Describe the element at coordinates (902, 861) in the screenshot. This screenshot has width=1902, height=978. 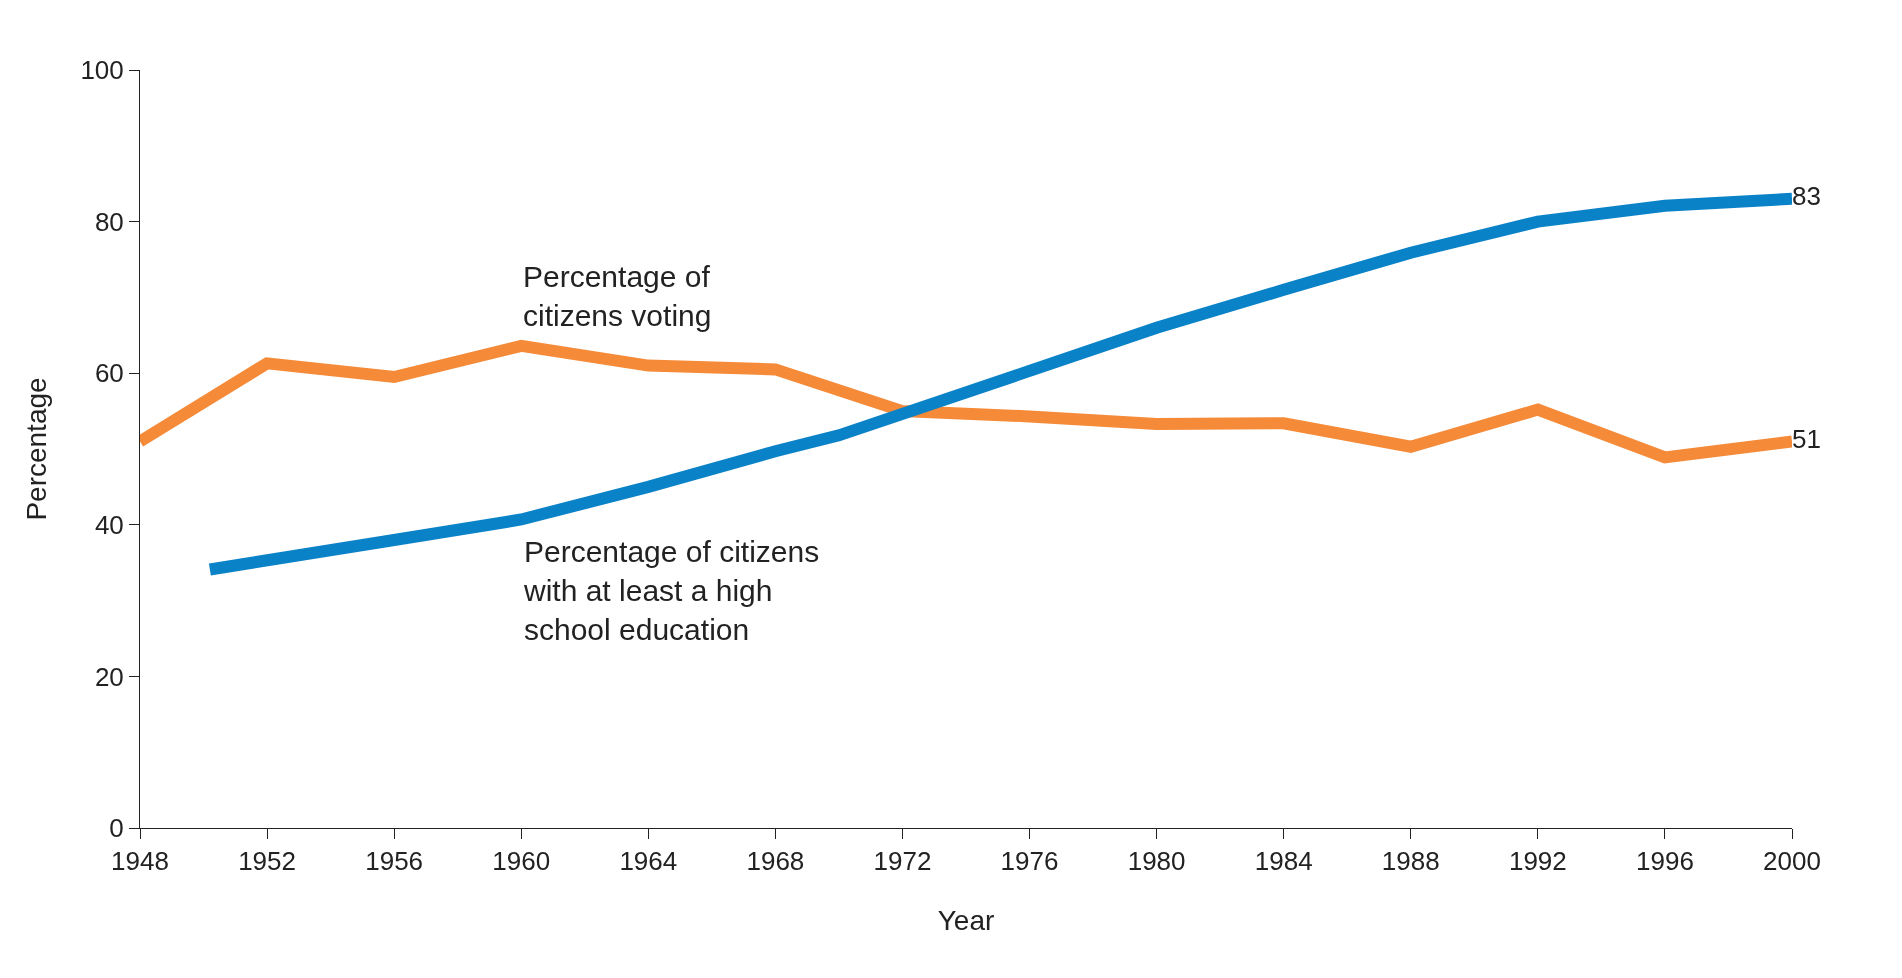
I see `x-tick-label: 1972` at that location.